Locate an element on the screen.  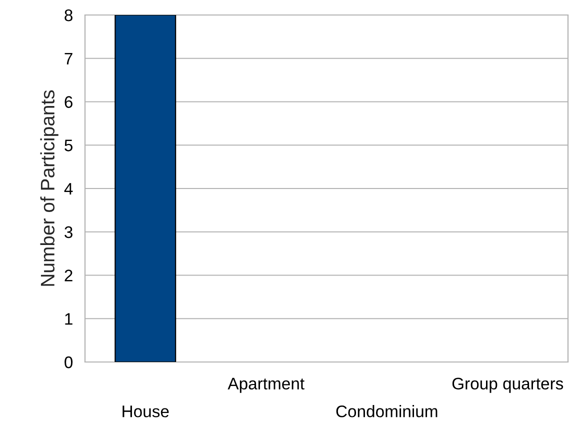
x-tick-label: Condominium is located at coordinates (387, 411).